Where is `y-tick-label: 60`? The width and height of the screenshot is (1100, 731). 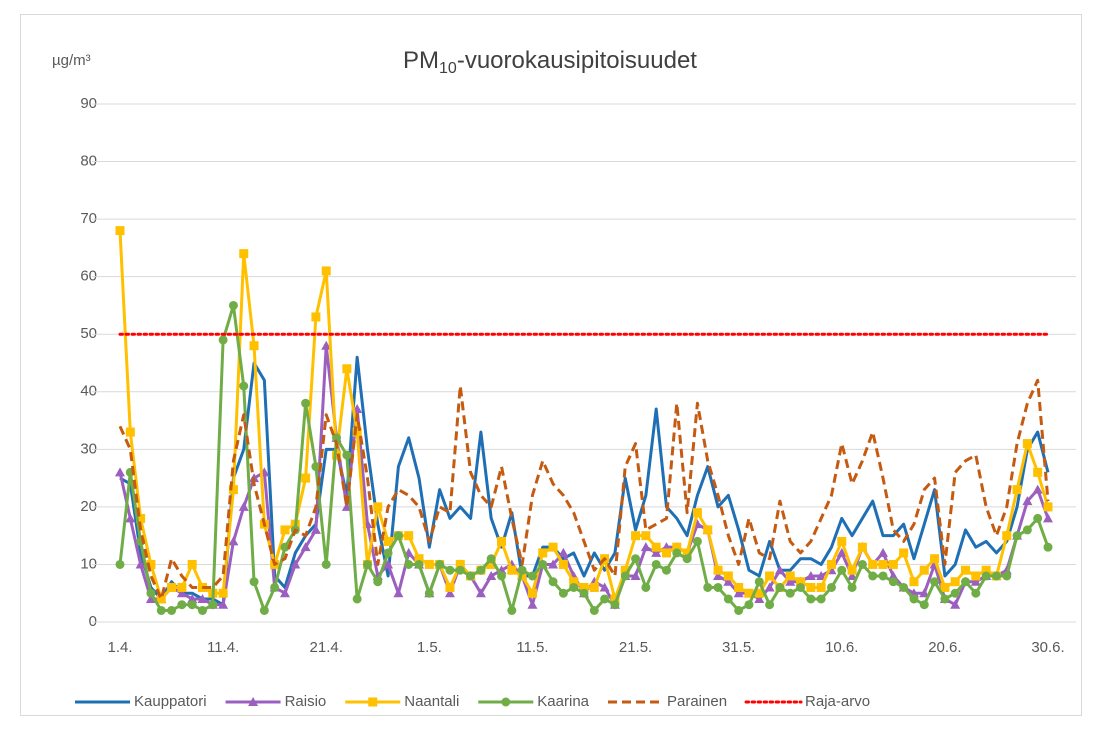 y-tick-label: 60 is located at coordinates (88, 276).